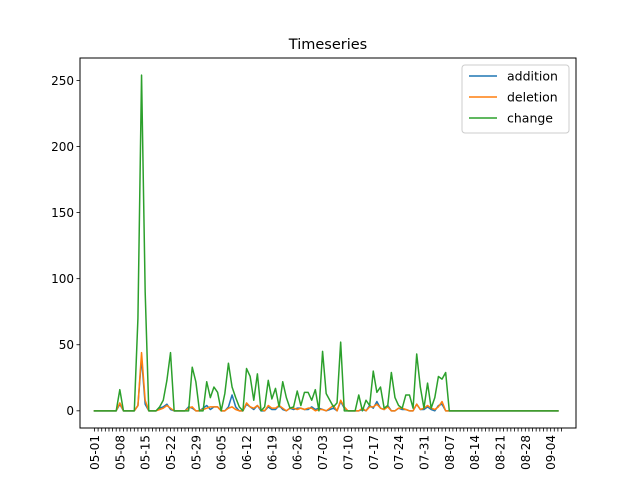 The height and width of the screenshot is (480, 640). What do you see at coordinates (171, 452) in the screenshot?
I see `x-tick-label: 05-22` at bounding box center [171, 452].